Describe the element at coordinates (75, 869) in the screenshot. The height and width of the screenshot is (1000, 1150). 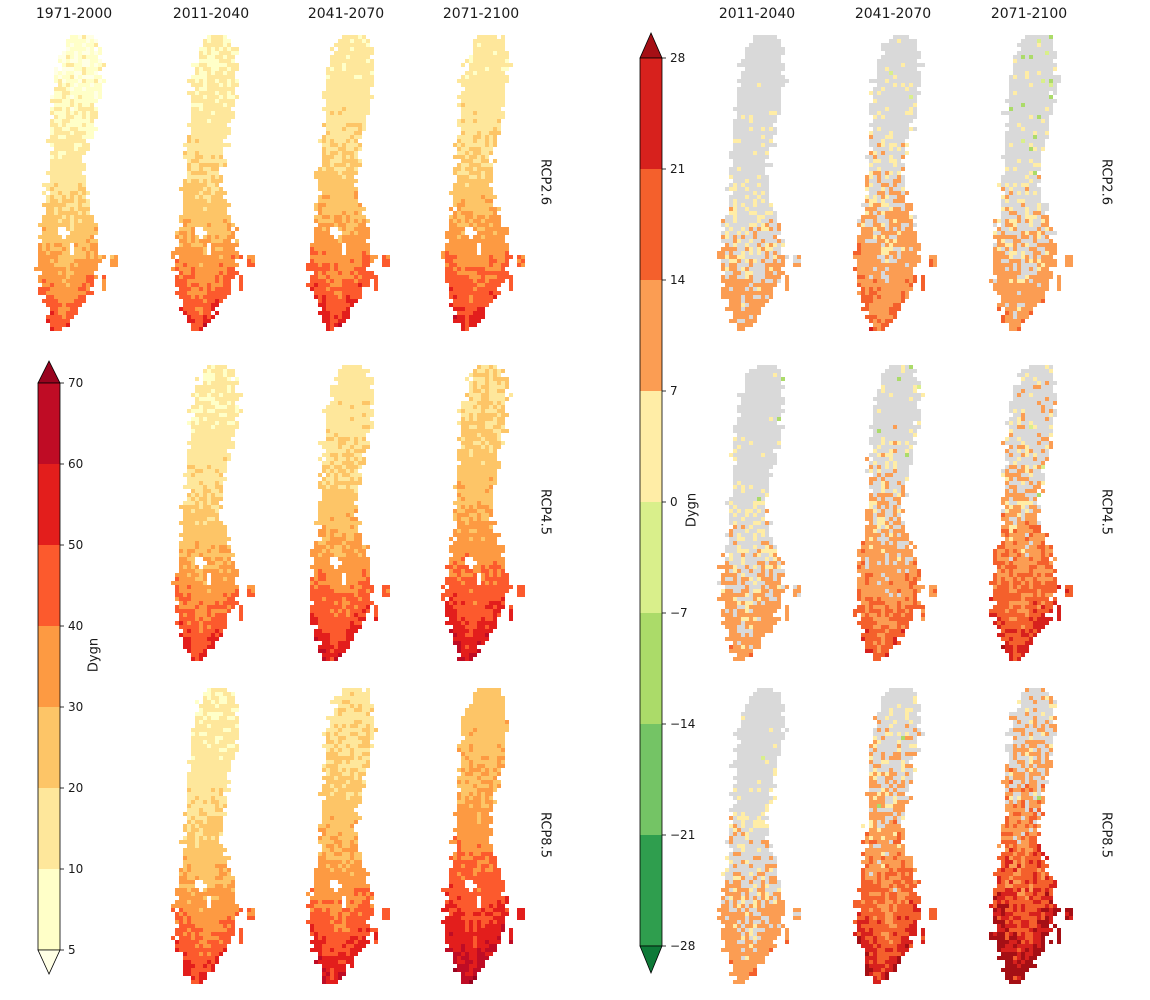
I see `svg-text: 10` at that location.